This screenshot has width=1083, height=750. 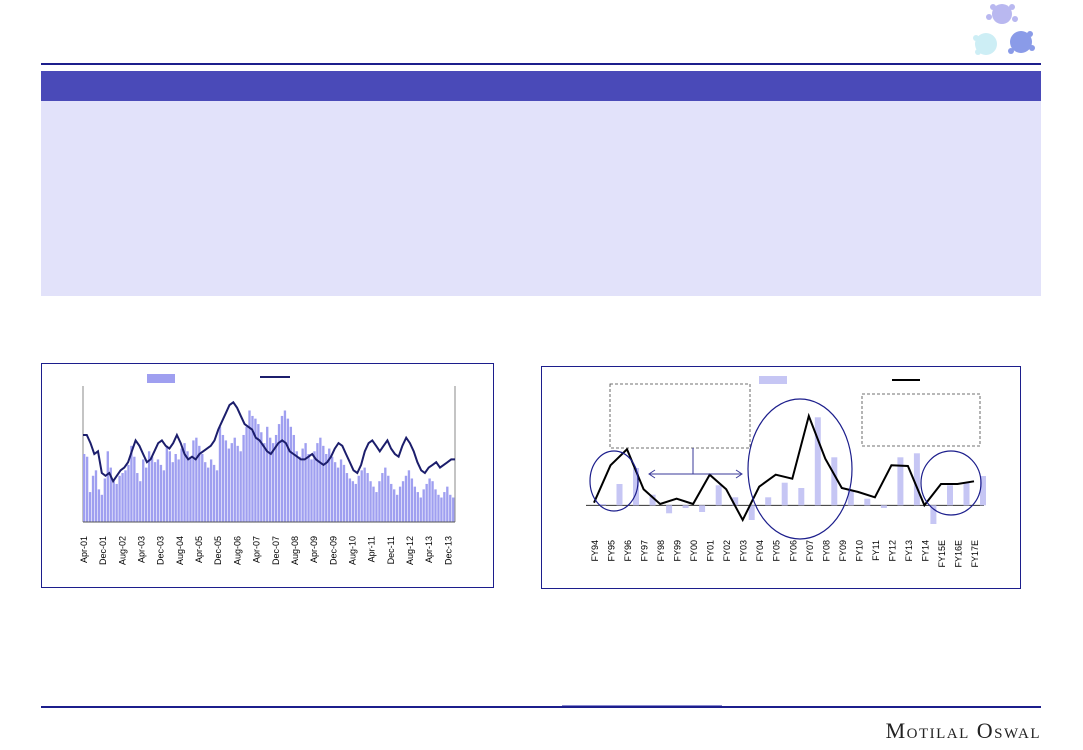 I want to click on x-tick-label: FY08, so click(x=826, y=551).